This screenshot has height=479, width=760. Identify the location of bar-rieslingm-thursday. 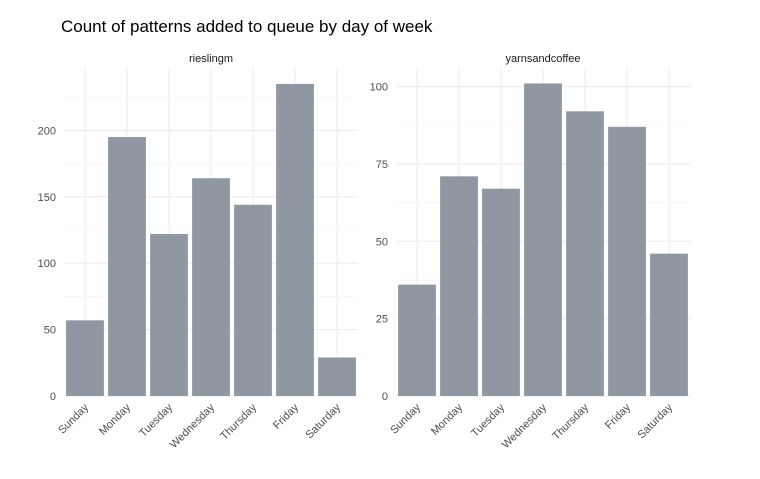
(253, 300).